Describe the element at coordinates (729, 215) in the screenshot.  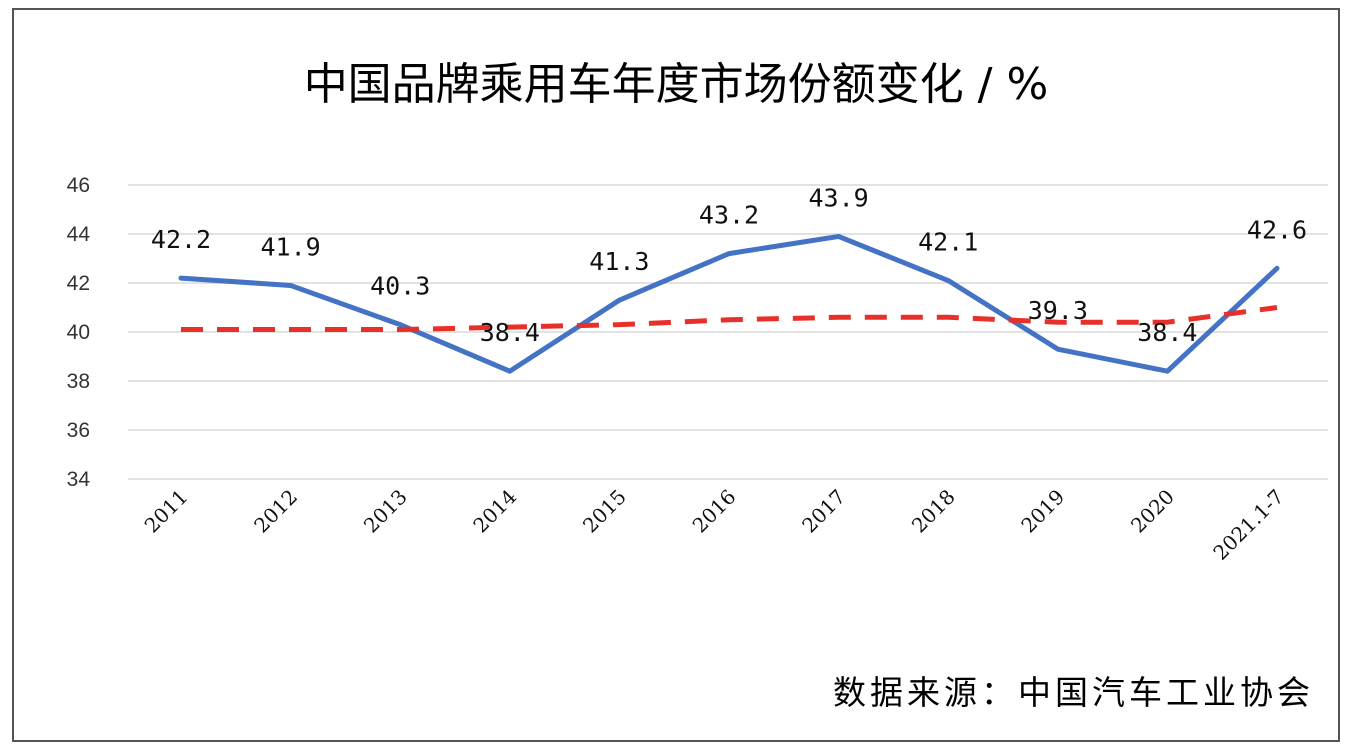
I see `data-label: 43.2` at that location.